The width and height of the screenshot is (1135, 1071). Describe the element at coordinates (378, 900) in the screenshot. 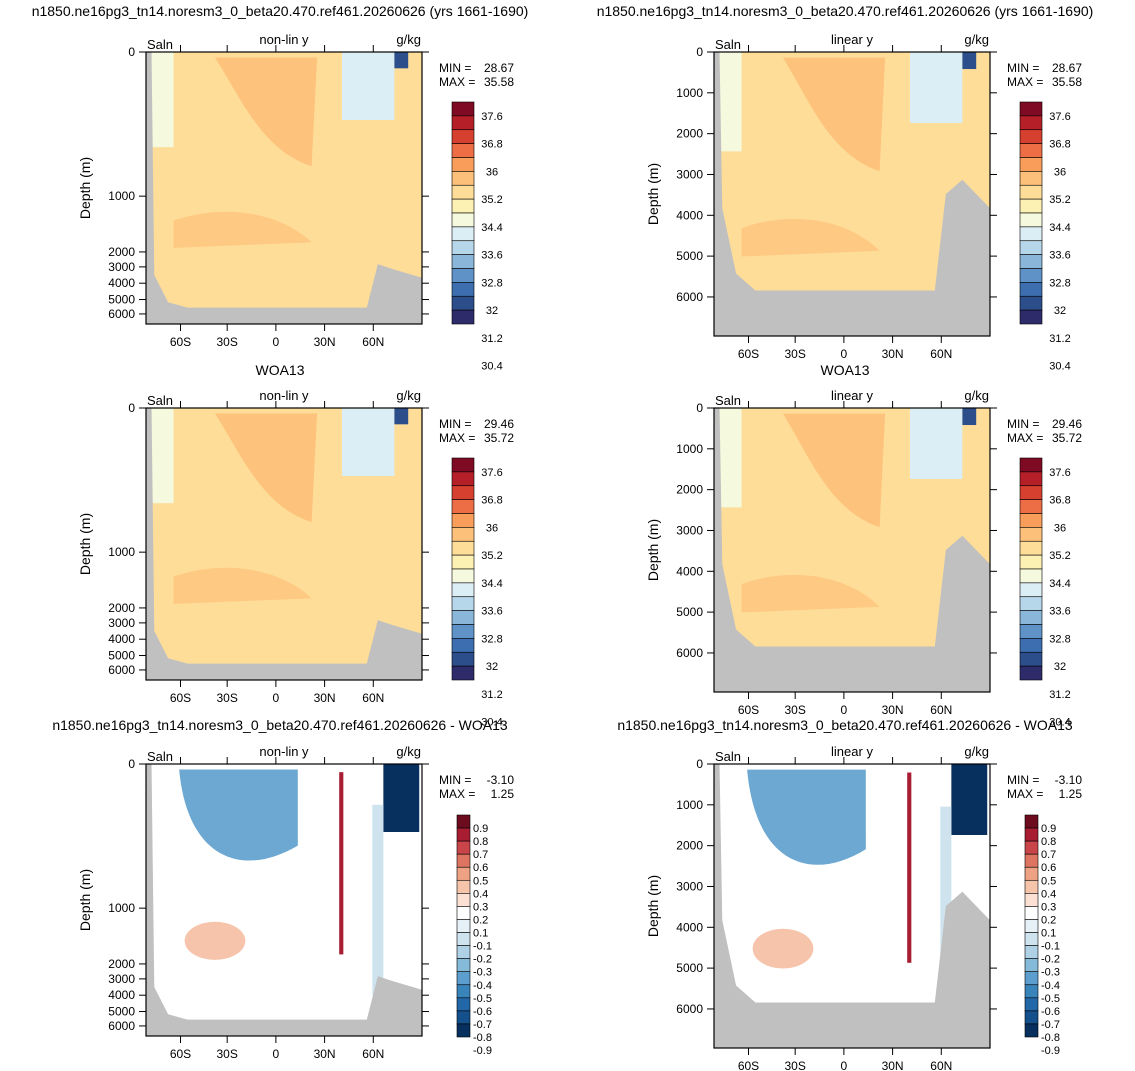

I see `north-atlantic-anomaly` at that location.